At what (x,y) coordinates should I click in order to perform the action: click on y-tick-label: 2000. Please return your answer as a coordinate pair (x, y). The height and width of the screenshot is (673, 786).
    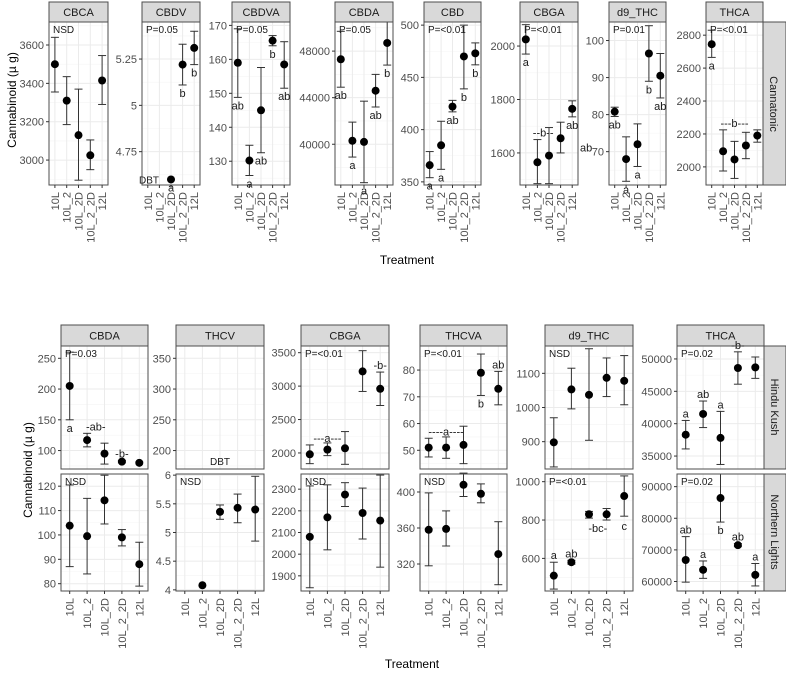
    Looking at the image, I should click on (503, 47).